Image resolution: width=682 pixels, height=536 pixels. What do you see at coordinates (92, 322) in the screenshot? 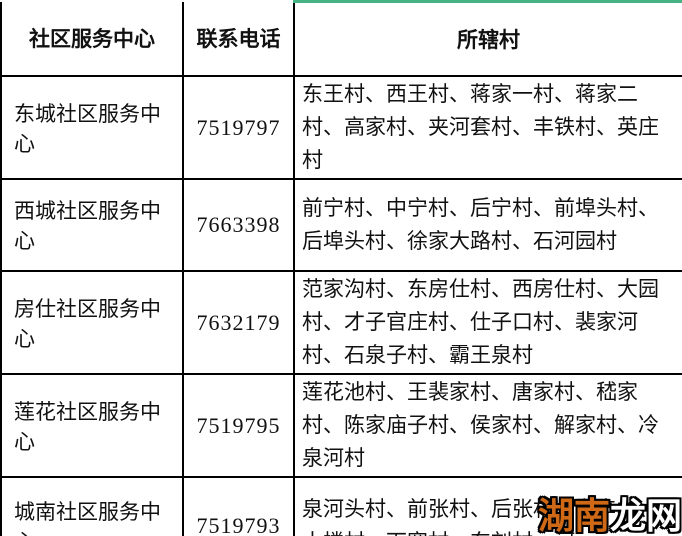
I see `center-name-cell: 房仕社区服务中心` at bounding box center [92, 322].